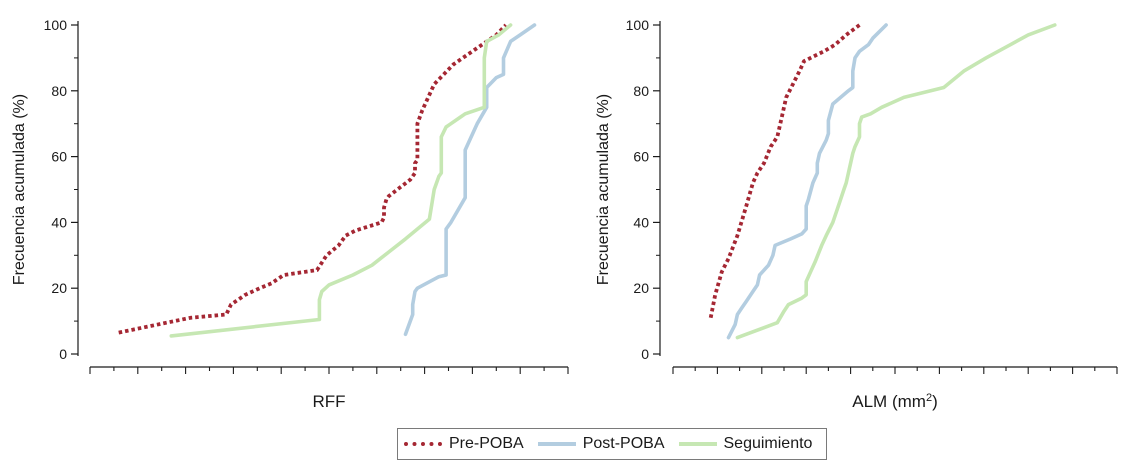 This screenshot has height=463, width=1131. I want to click on legend-item-post-poba: Post-POBA, so click(601, 444).